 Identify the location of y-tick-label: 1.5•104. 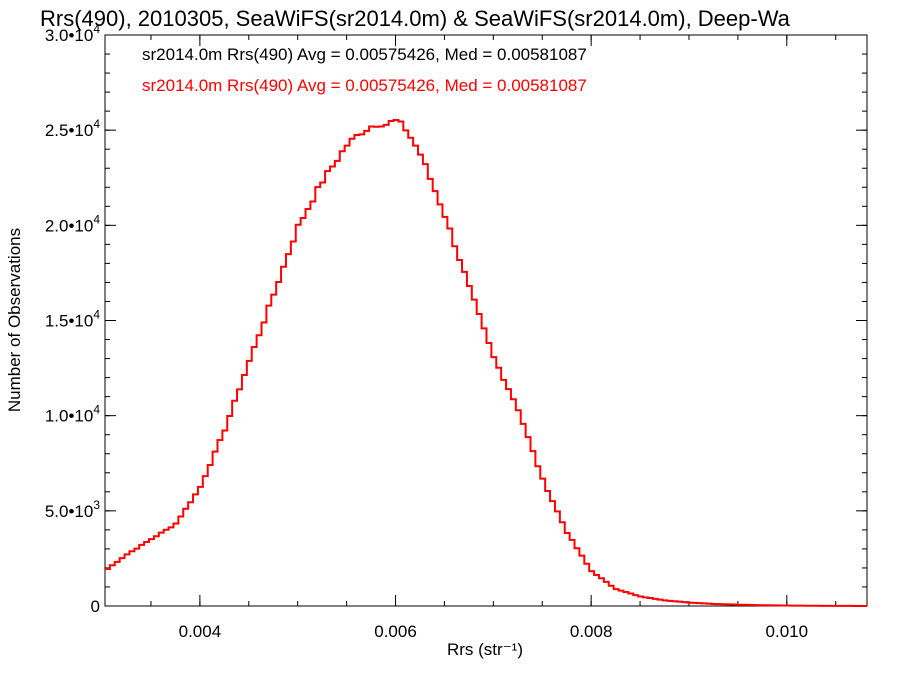
(73, 319).